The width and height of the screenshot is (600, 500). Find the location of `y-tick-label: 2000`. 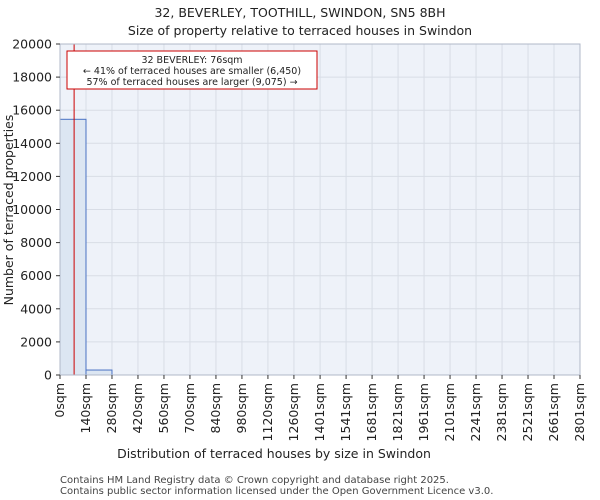

y-tick-label: 2000 is located at coordinates (36, 341).